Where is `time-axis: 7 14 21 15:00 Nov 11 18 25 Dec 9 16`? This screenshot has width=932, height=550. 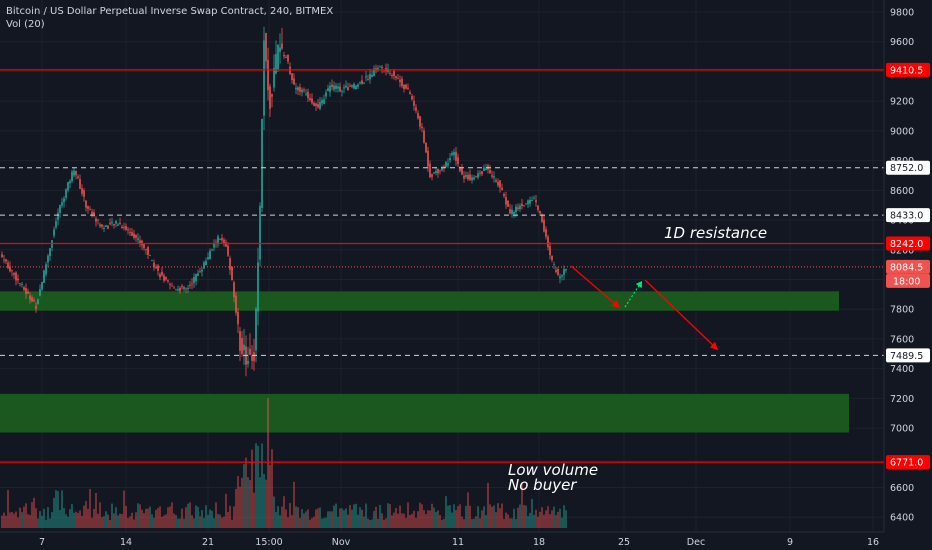 time-axis: 7 14 21 15:00 Nov 11 18 25 Dec 9 16 is located at coordinates (459, 542).